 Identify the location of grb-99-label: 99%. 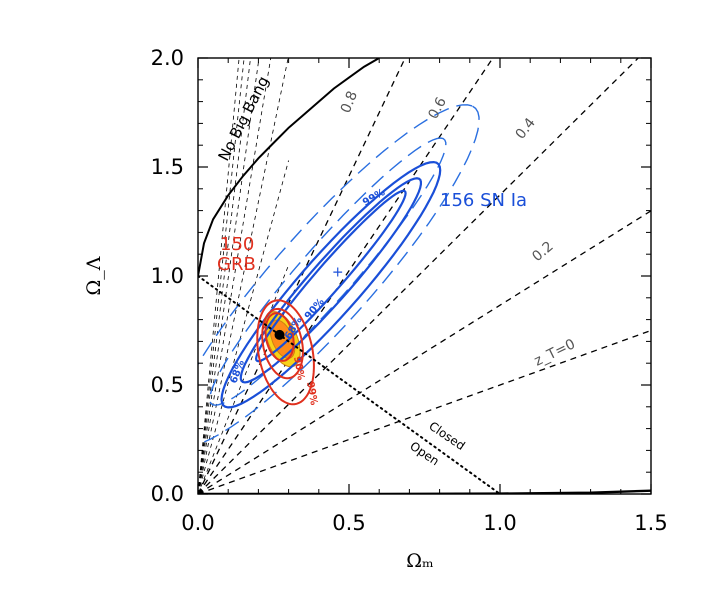
(311, 393).